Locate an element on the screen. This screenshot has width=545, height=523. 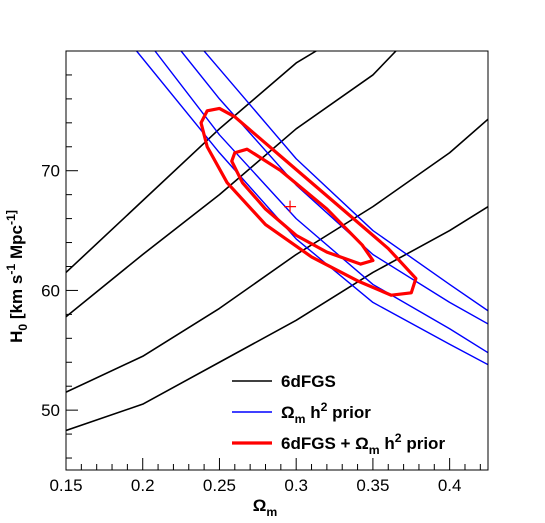
x-tick-label: 0.3 is located at coordinates (296, 485).